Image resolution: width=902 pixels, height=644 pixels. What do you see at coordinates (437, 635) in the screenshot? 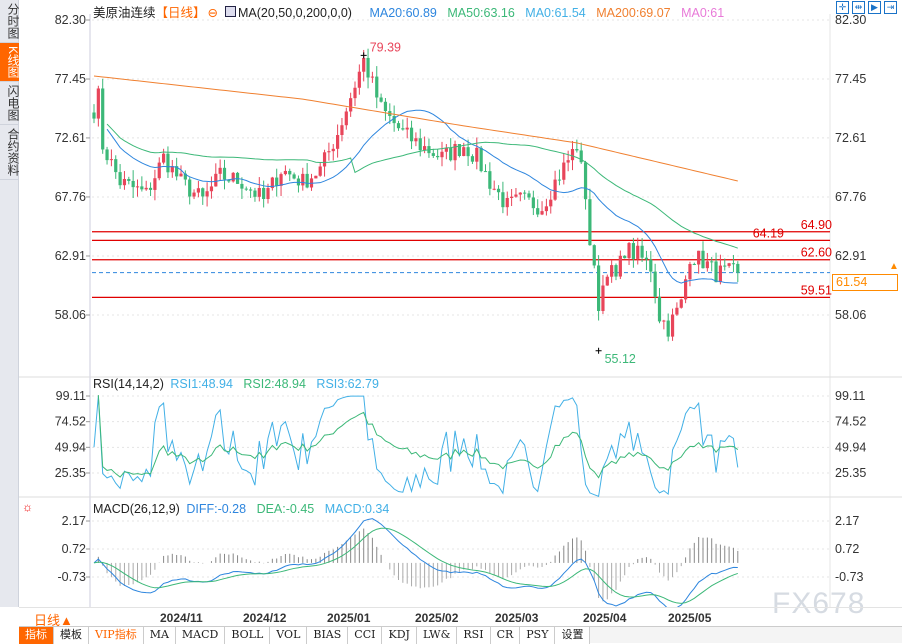
I see `toolbar-lw: LW&` at bounding box center [437, 635].